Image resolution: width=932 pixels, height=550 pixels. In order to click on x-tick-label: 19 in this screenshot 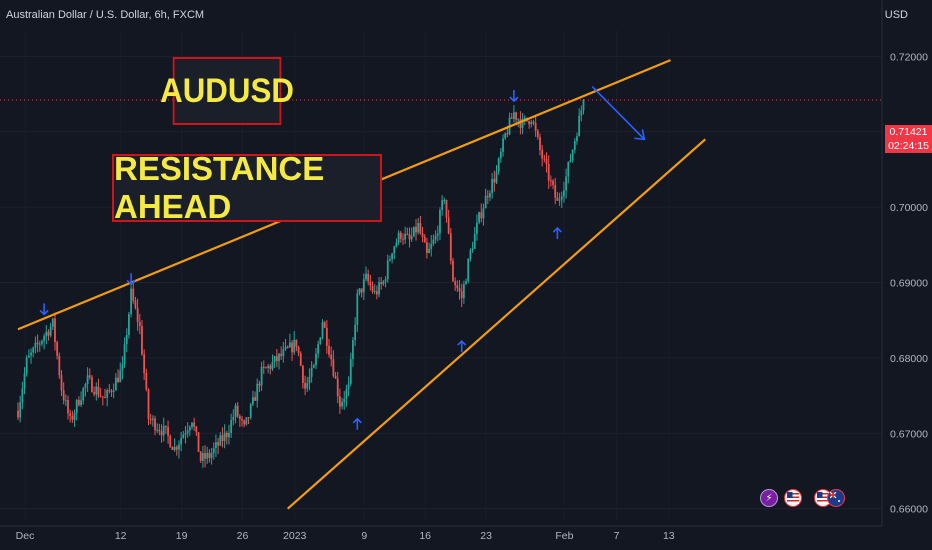, I will do `click(182, 536)`.